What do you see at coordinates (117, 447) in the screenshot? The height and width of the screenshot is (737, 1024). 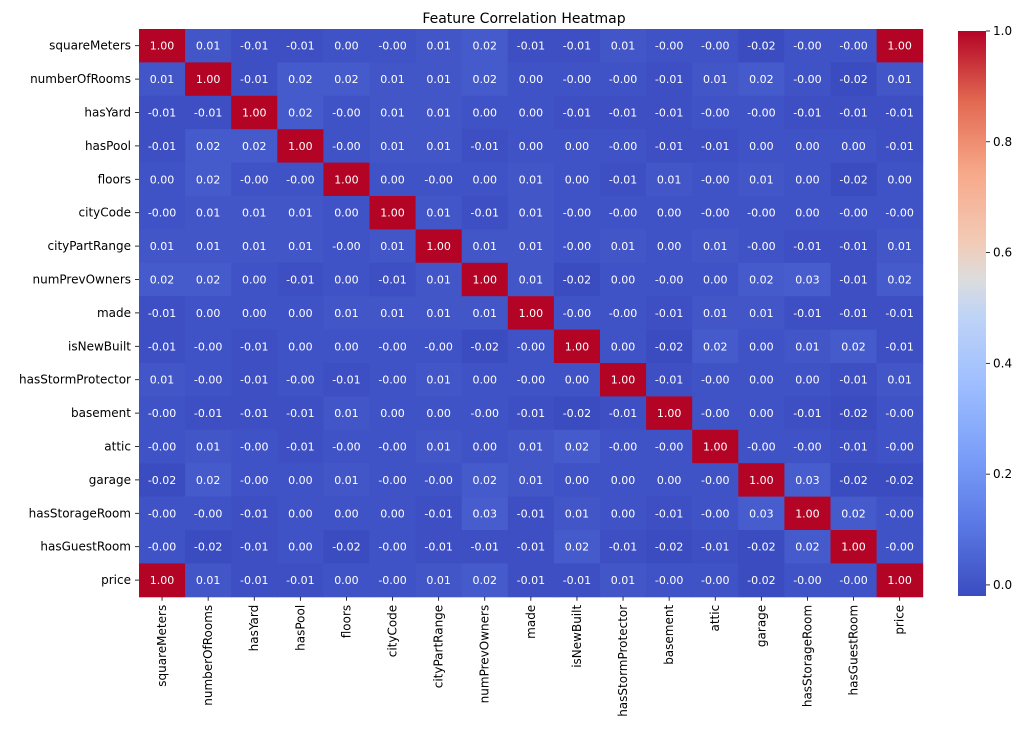 I see `row-label: attic` at bounding box center [117, 447].